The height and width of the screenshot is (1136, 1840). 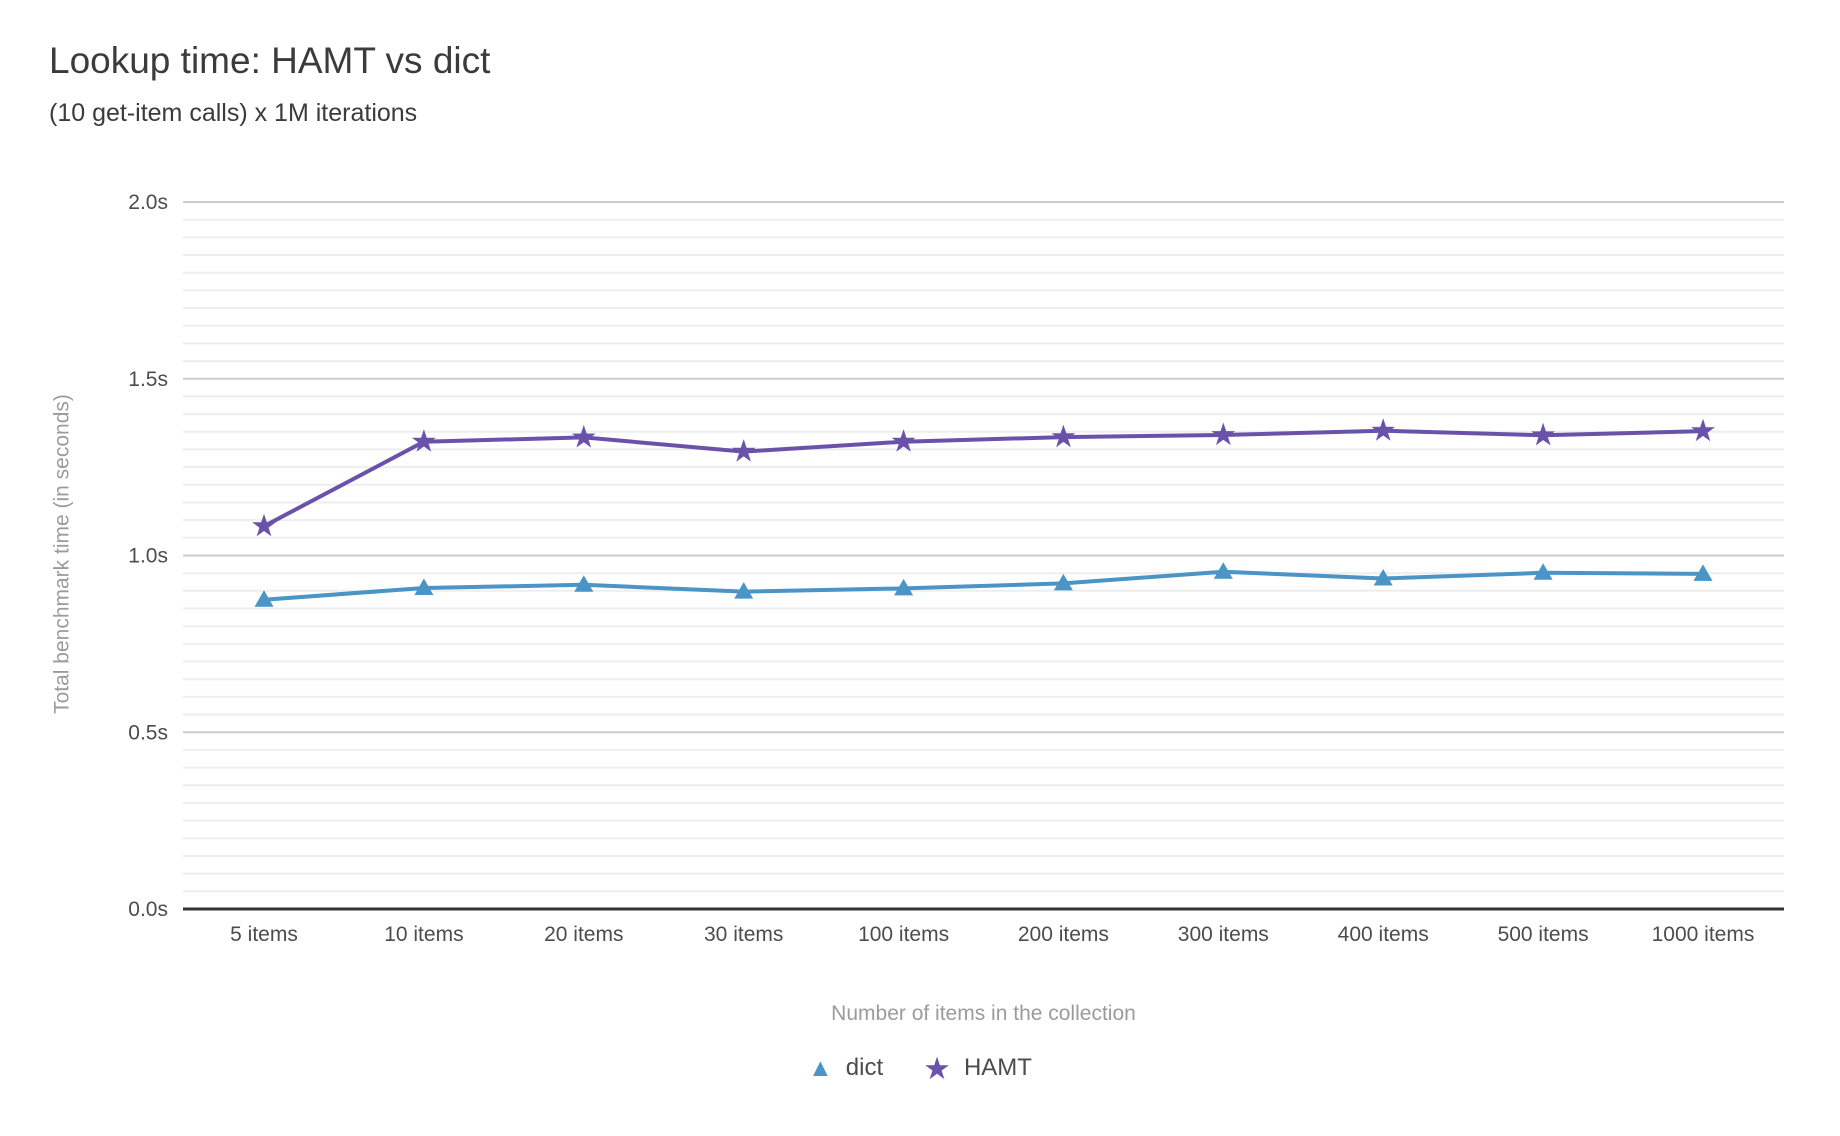 What do you see at coordinates (820, 1067) in the screenshot?
I see `dict-triangle-marker-icon: ▲` at bounding box center [820, 1067].